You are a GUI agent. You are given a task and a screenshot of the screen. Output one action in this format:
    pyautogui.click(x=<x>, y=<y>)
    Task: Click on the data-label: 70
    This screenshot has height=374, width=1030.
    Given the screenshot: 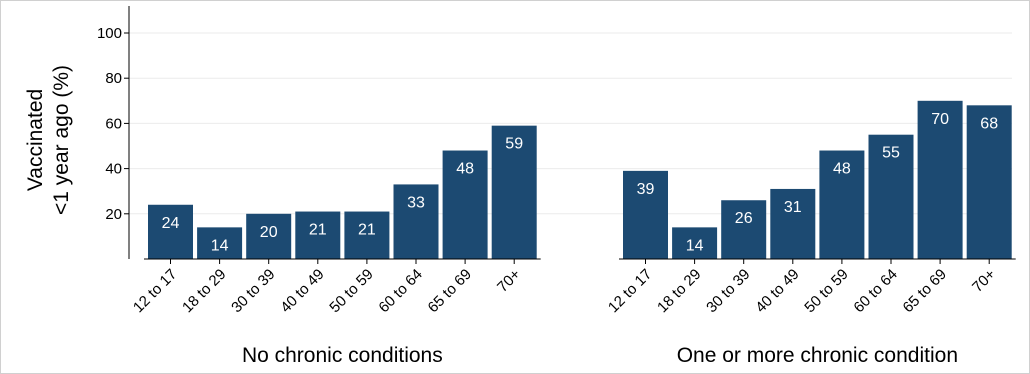 What is the action you would take?
    pyautogui.click(x=940, y=119)
    